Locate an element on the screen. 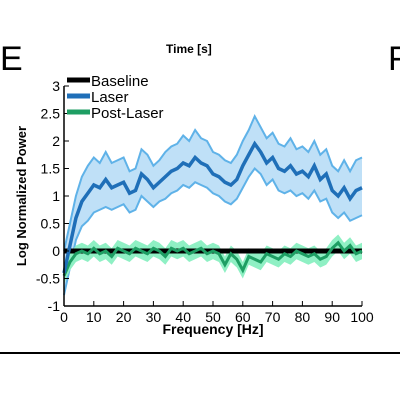  post-laser-error-band is located at coordinates (213, 259).